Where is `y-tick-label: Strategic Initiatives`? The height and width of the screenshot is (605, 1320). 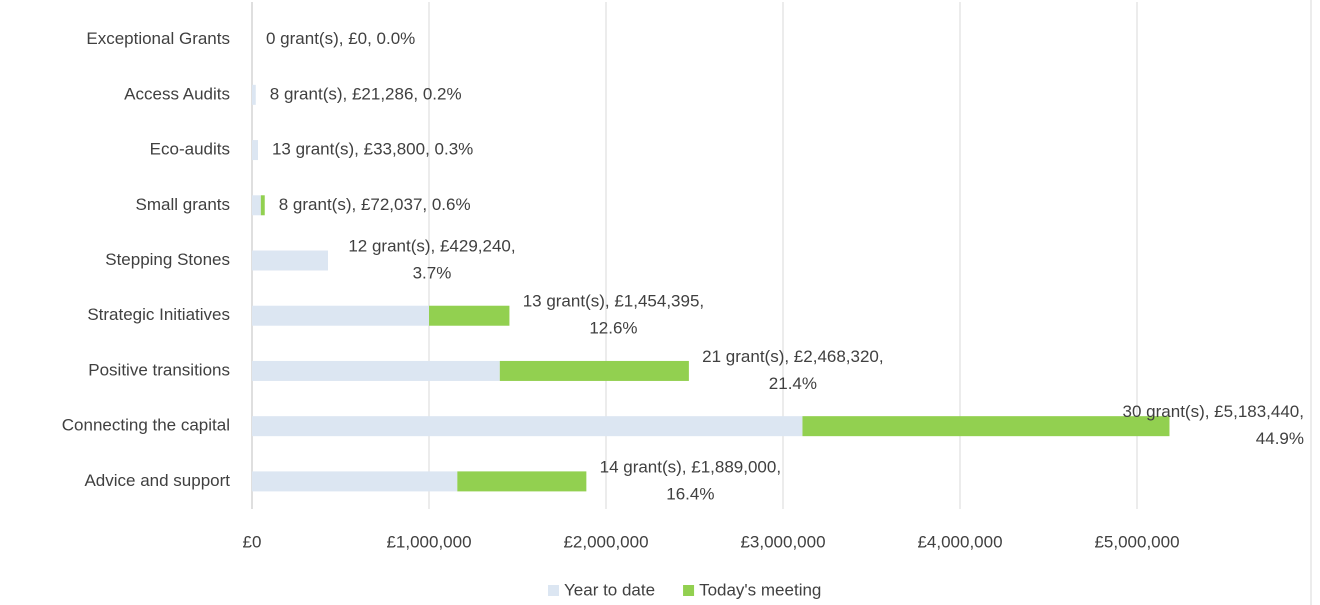
y-tick-label: Strategic Initiatives is located at coordinates (158, 314).